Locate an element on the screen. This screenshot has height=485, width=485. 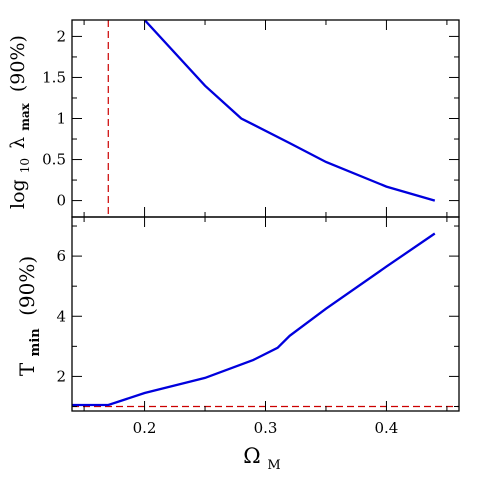
bottom-y-axis-label: T min (90%) is located at coordinates (29, 316).